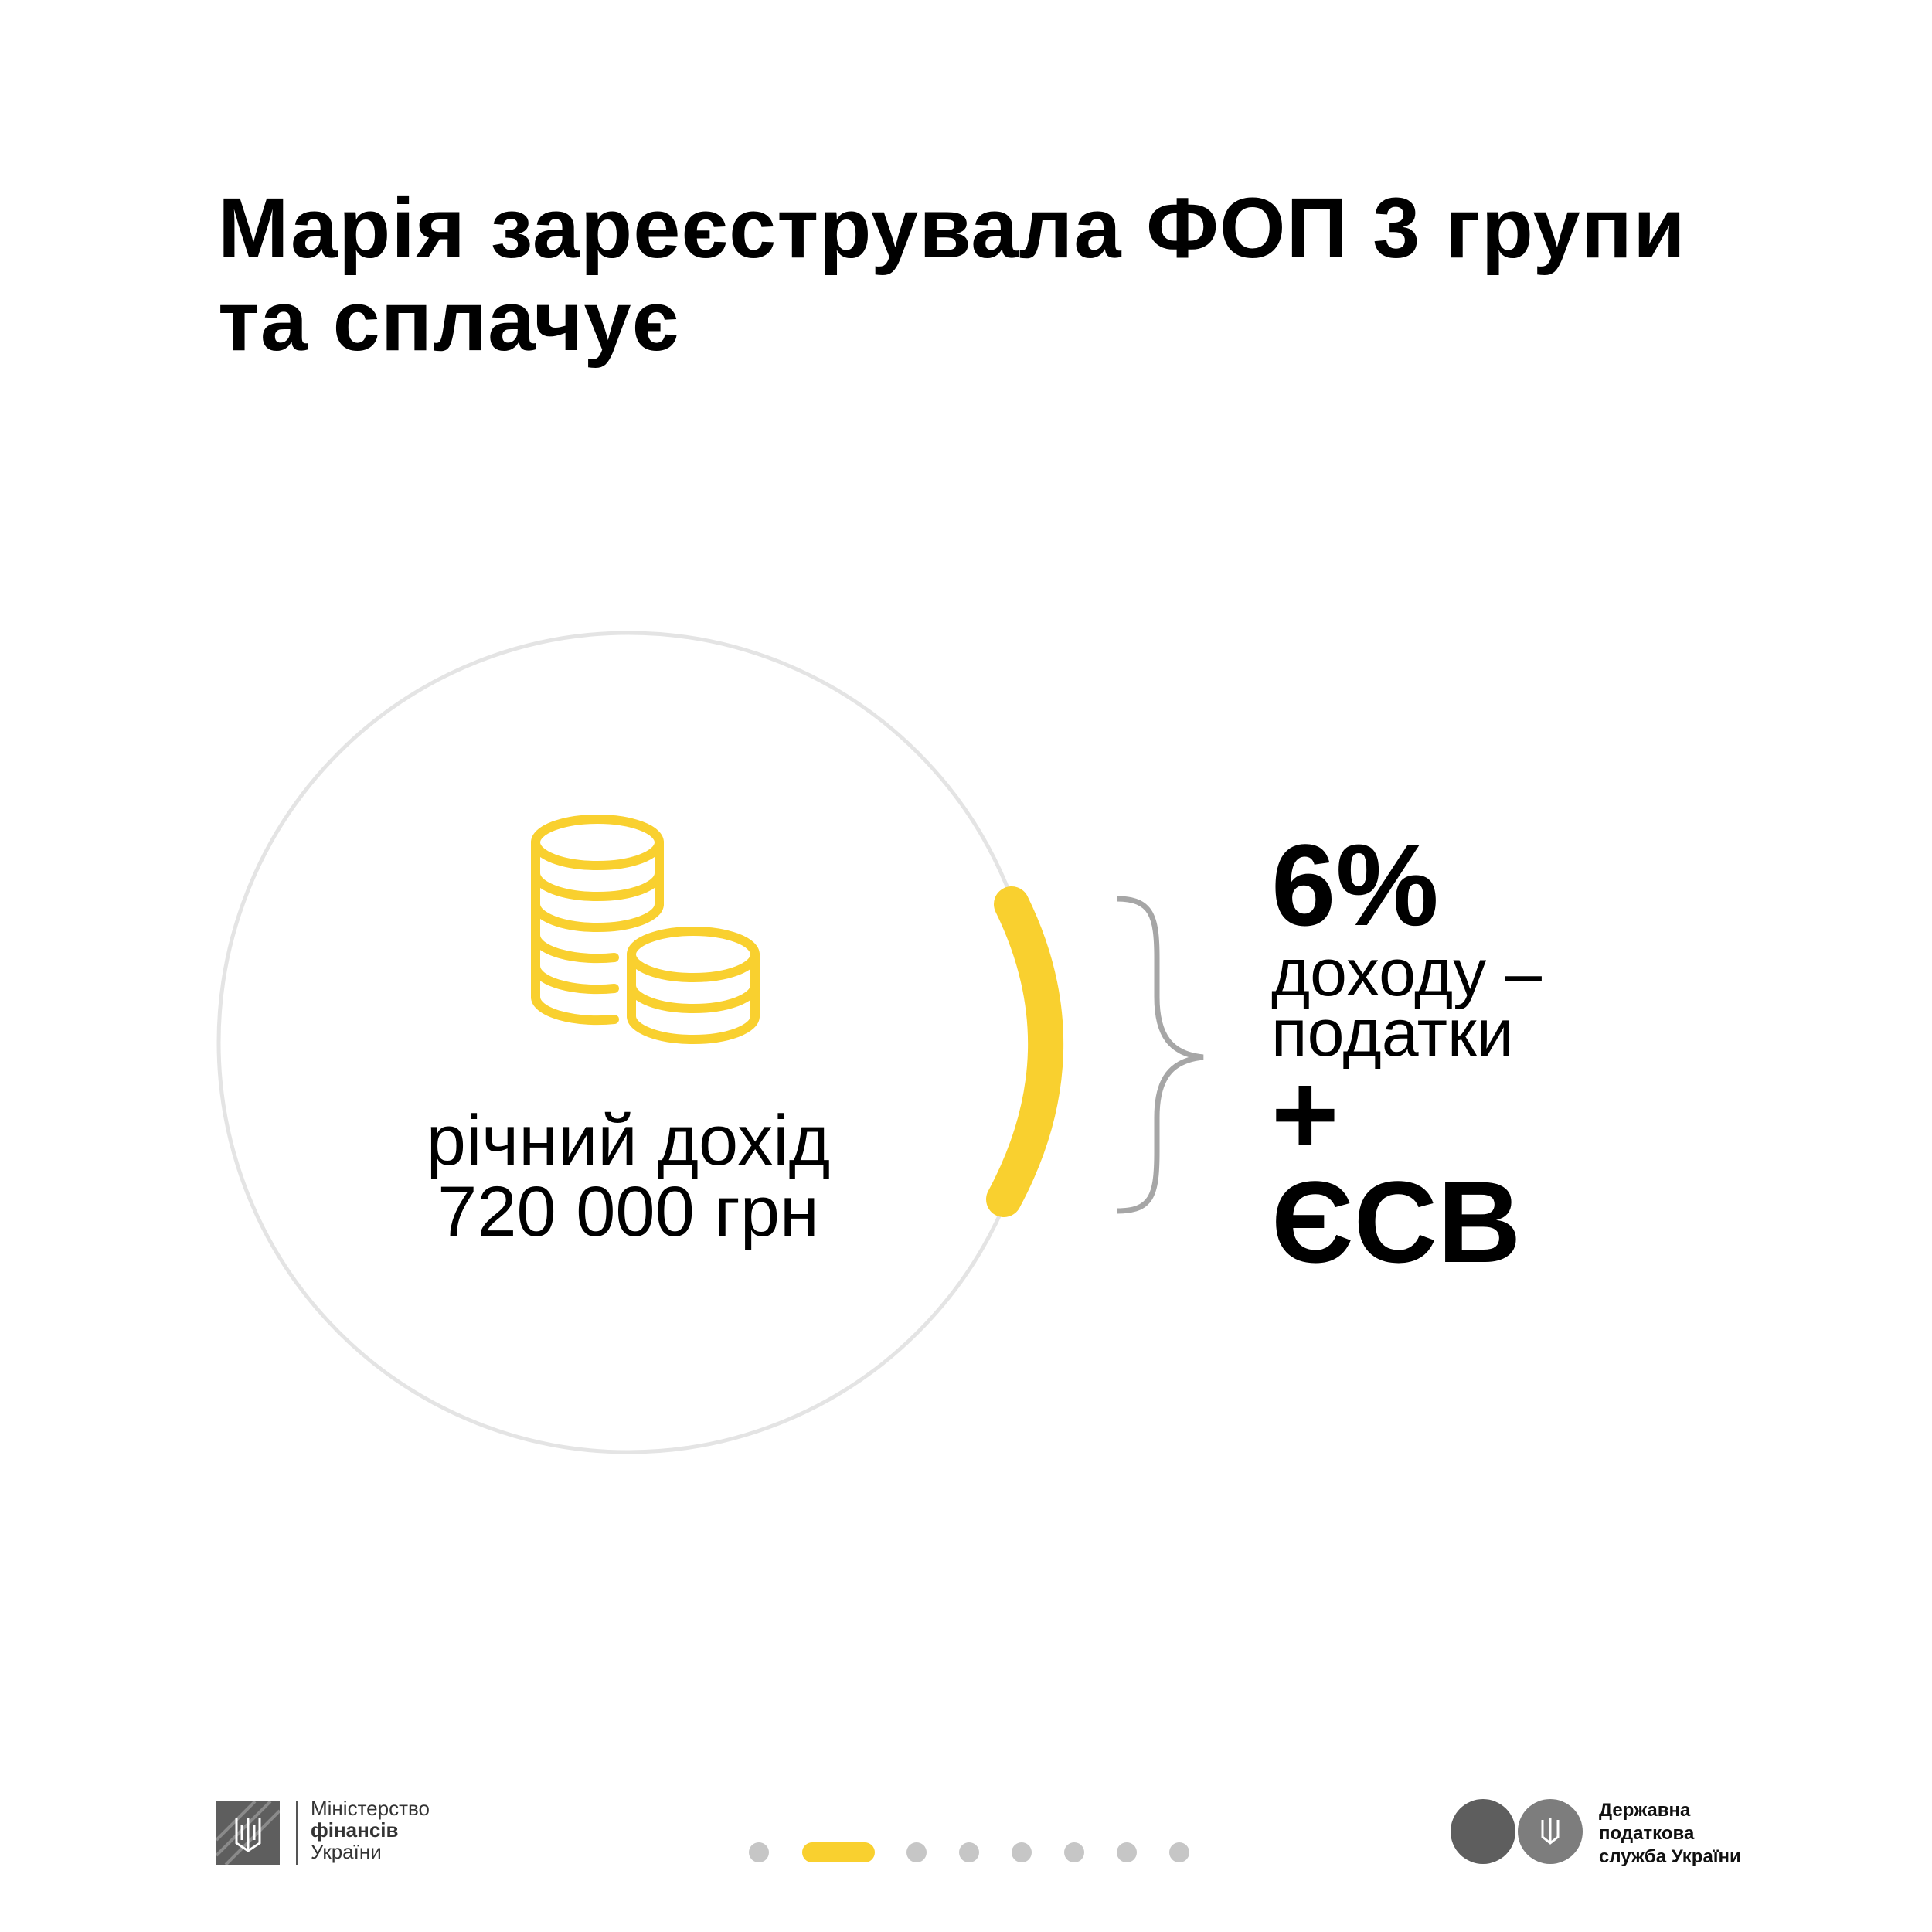 The height and width of the screenshot is (1932, 1932). I want to click on income-amount: 720 000 грн, so click(628, 1212).